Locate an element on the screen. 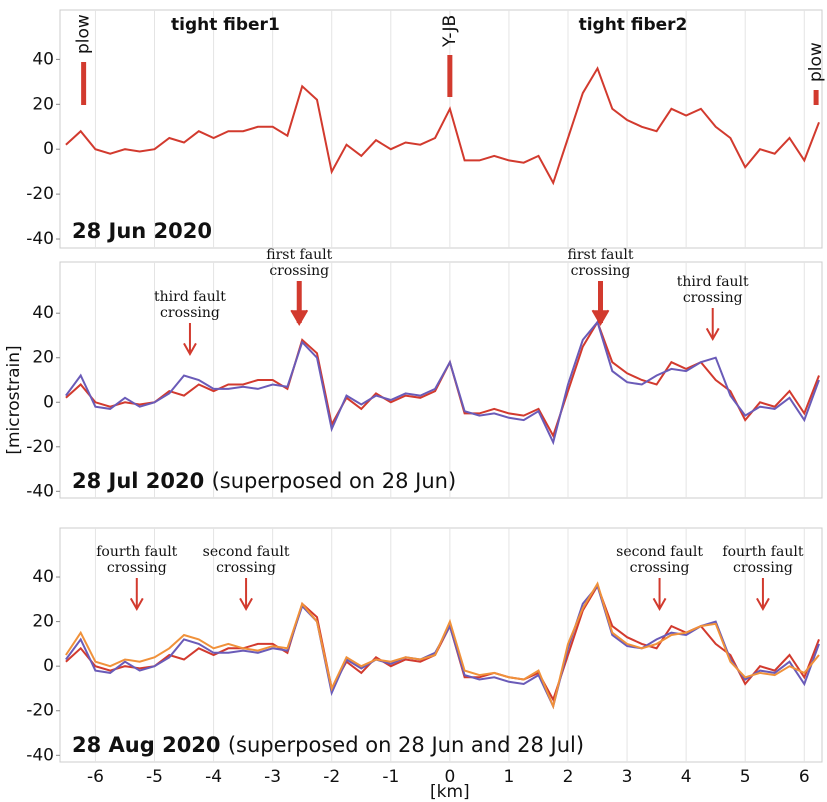  x-tick-label: 6 is located at coordinates (804, 777).